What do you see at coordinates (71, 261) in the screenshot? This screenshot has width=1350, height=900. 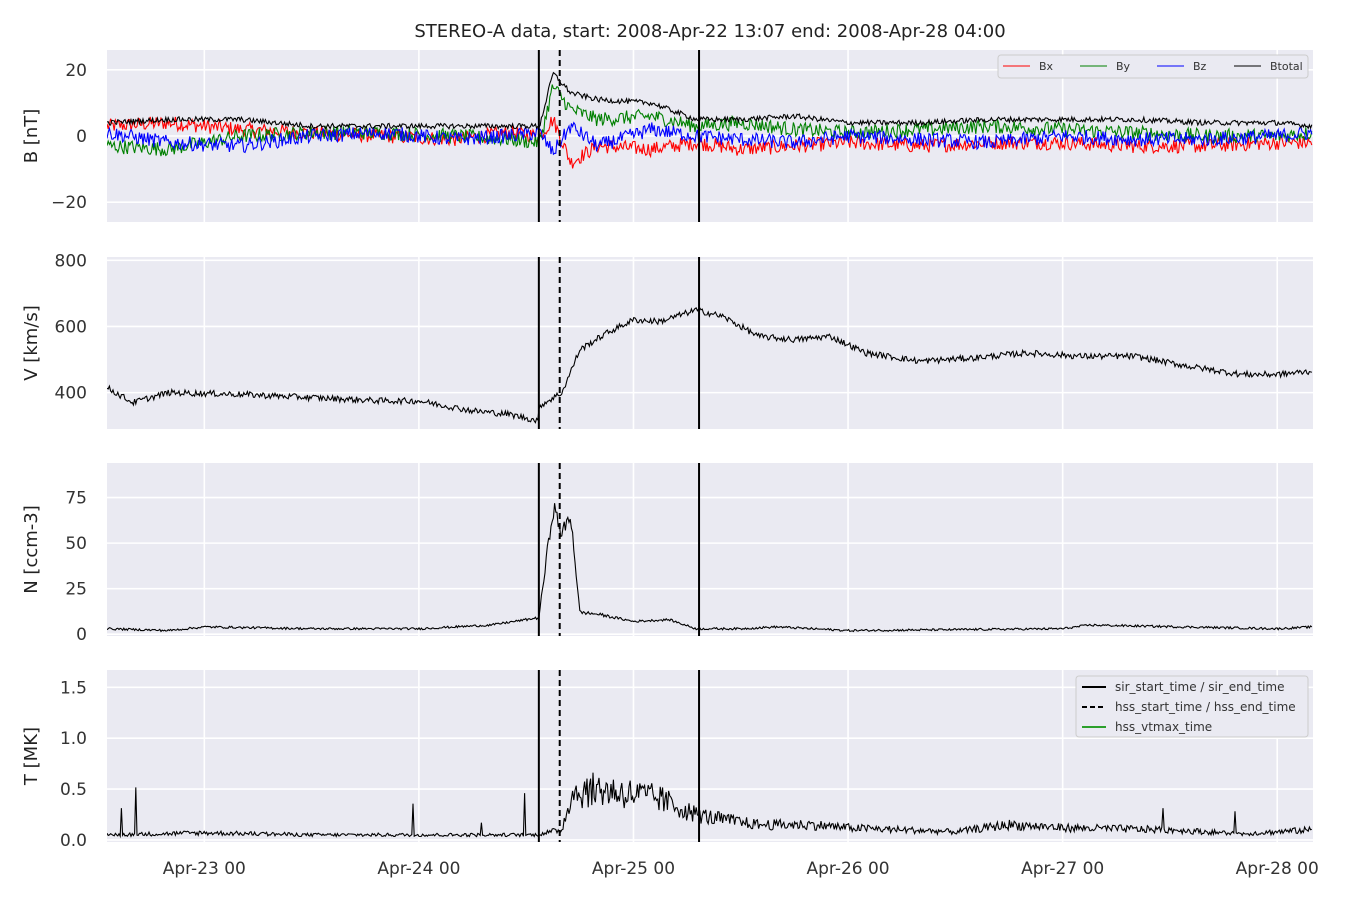 I see `y-tick-label: 800` at bounding box center [71, 261].